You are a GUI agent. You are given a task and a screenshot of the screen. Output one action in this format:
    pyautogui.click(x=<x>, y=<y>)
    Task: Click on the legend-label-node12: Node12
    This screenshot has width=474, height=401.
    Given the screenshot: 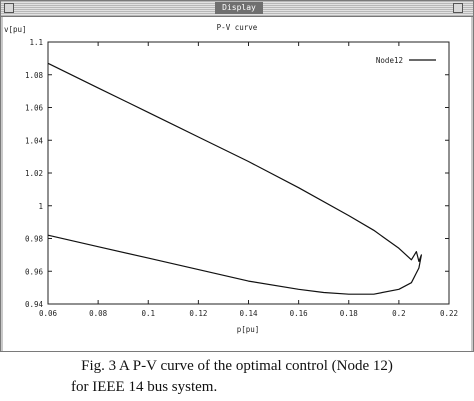 What is the action you would take?
    pyautogui.click(x=389, y=60)
    